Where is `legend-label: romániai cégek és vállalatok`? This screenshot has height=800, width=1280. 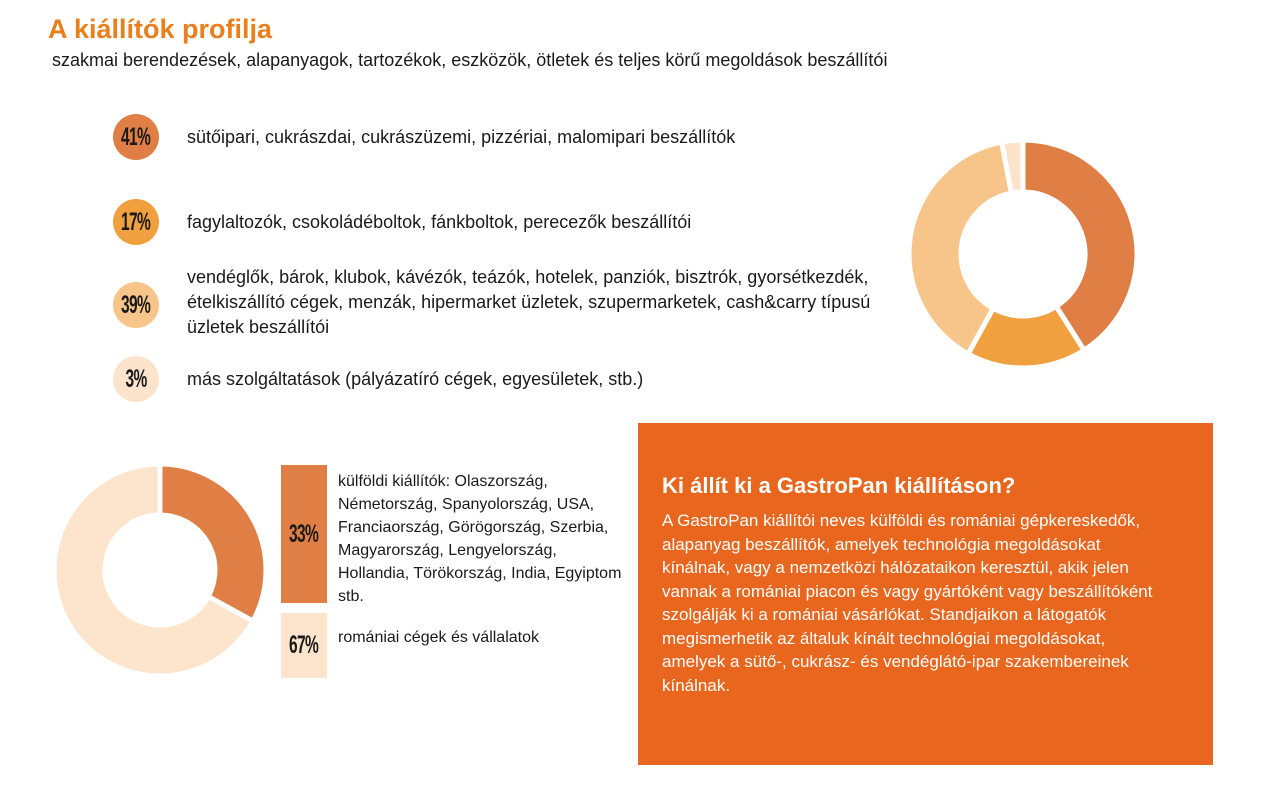 legend-label: romániai cégek és vállalatok is located at coordinates (438, 637).